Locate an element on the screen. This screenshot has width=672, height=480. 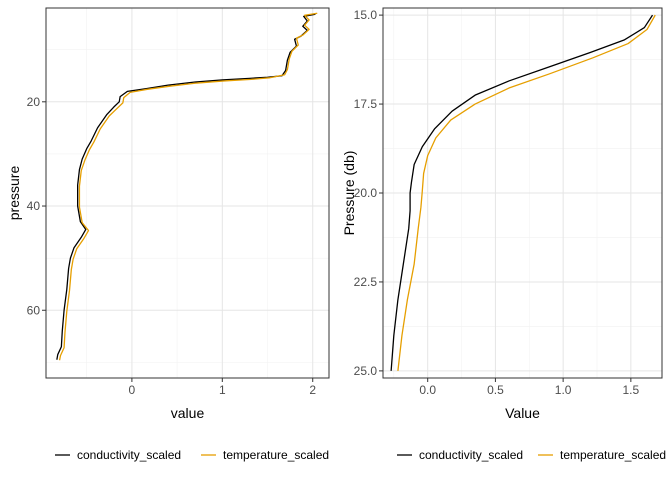
x-tick-label: 0.5 is located at coordinates (495, 390).